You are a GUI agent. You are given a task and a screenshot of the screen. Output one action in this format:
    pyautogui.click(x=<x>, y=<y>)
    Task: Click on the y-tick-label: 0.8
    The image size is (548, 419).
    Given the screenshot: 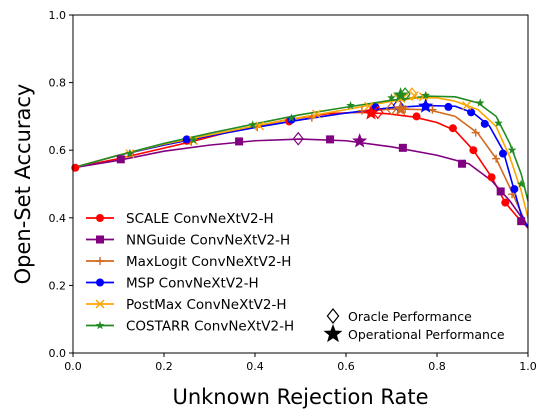 What is the action you would take?
    pyautogui.click(x=58, y=83)
    